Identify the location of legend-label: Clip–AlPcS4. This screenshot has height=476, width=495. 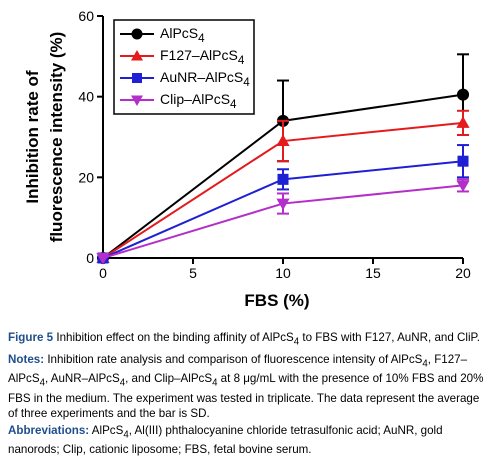
(198, 101).